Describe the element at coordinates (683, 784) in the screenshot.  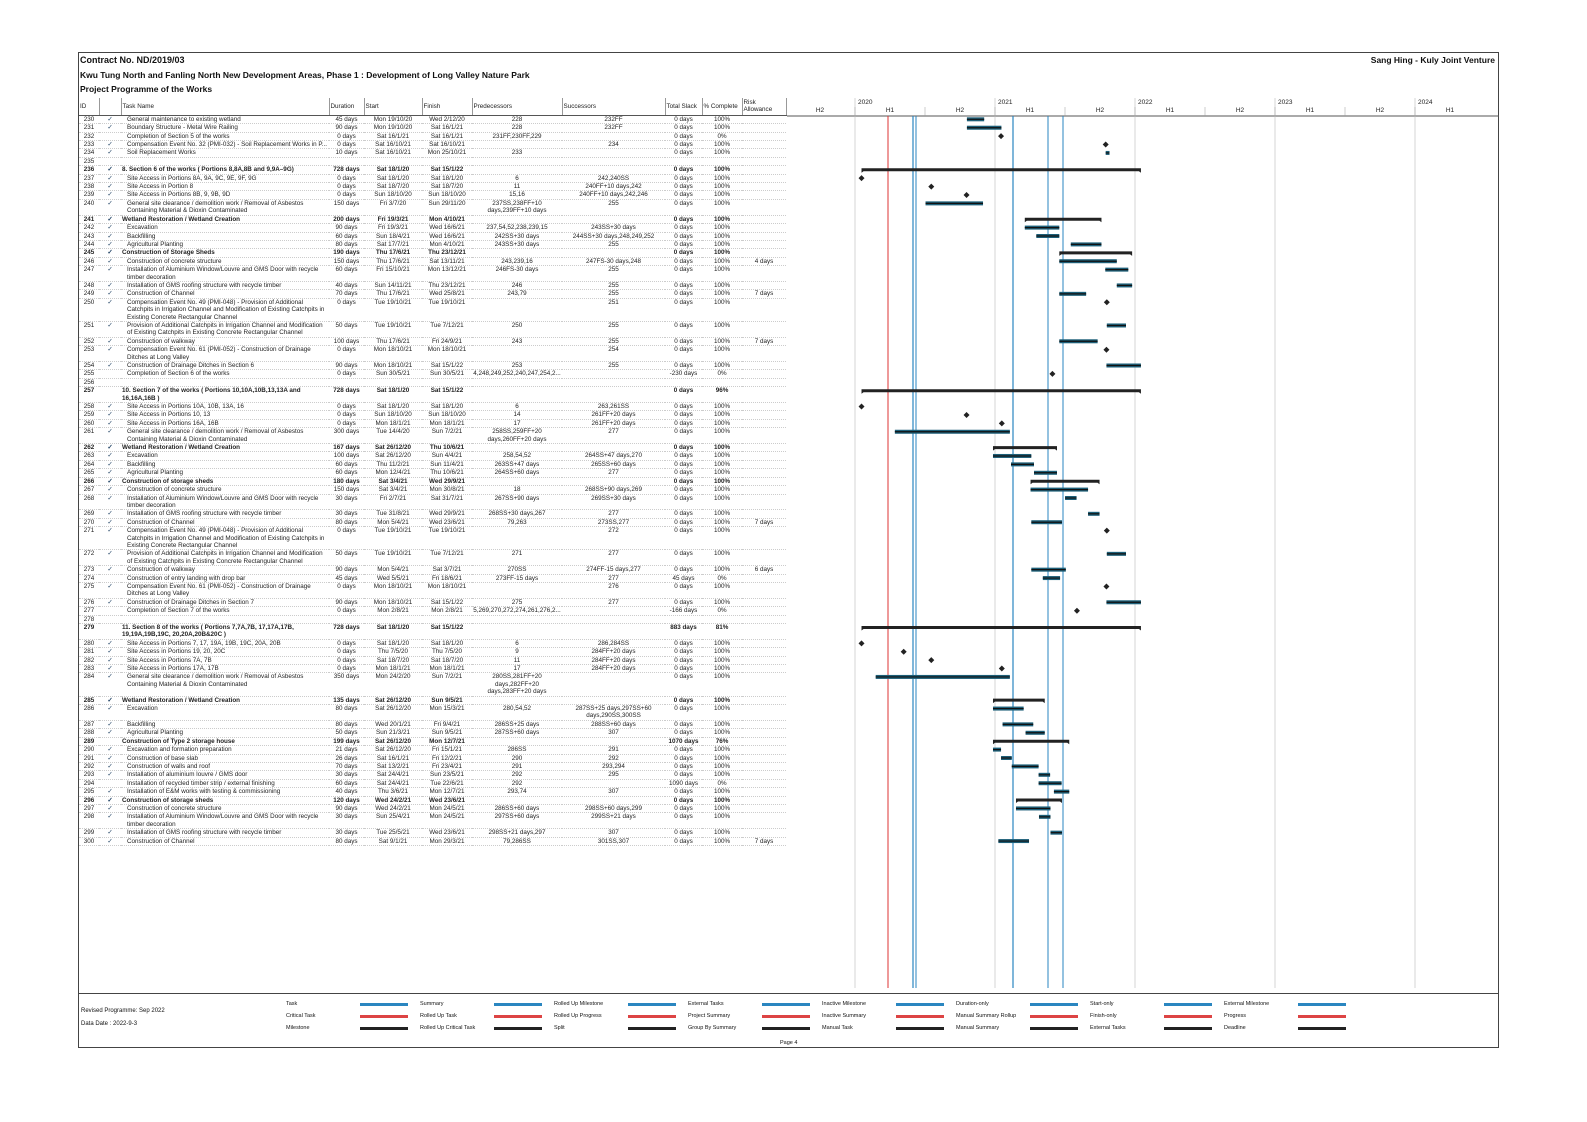
I see `cell-slack: 1090 days` at that location.